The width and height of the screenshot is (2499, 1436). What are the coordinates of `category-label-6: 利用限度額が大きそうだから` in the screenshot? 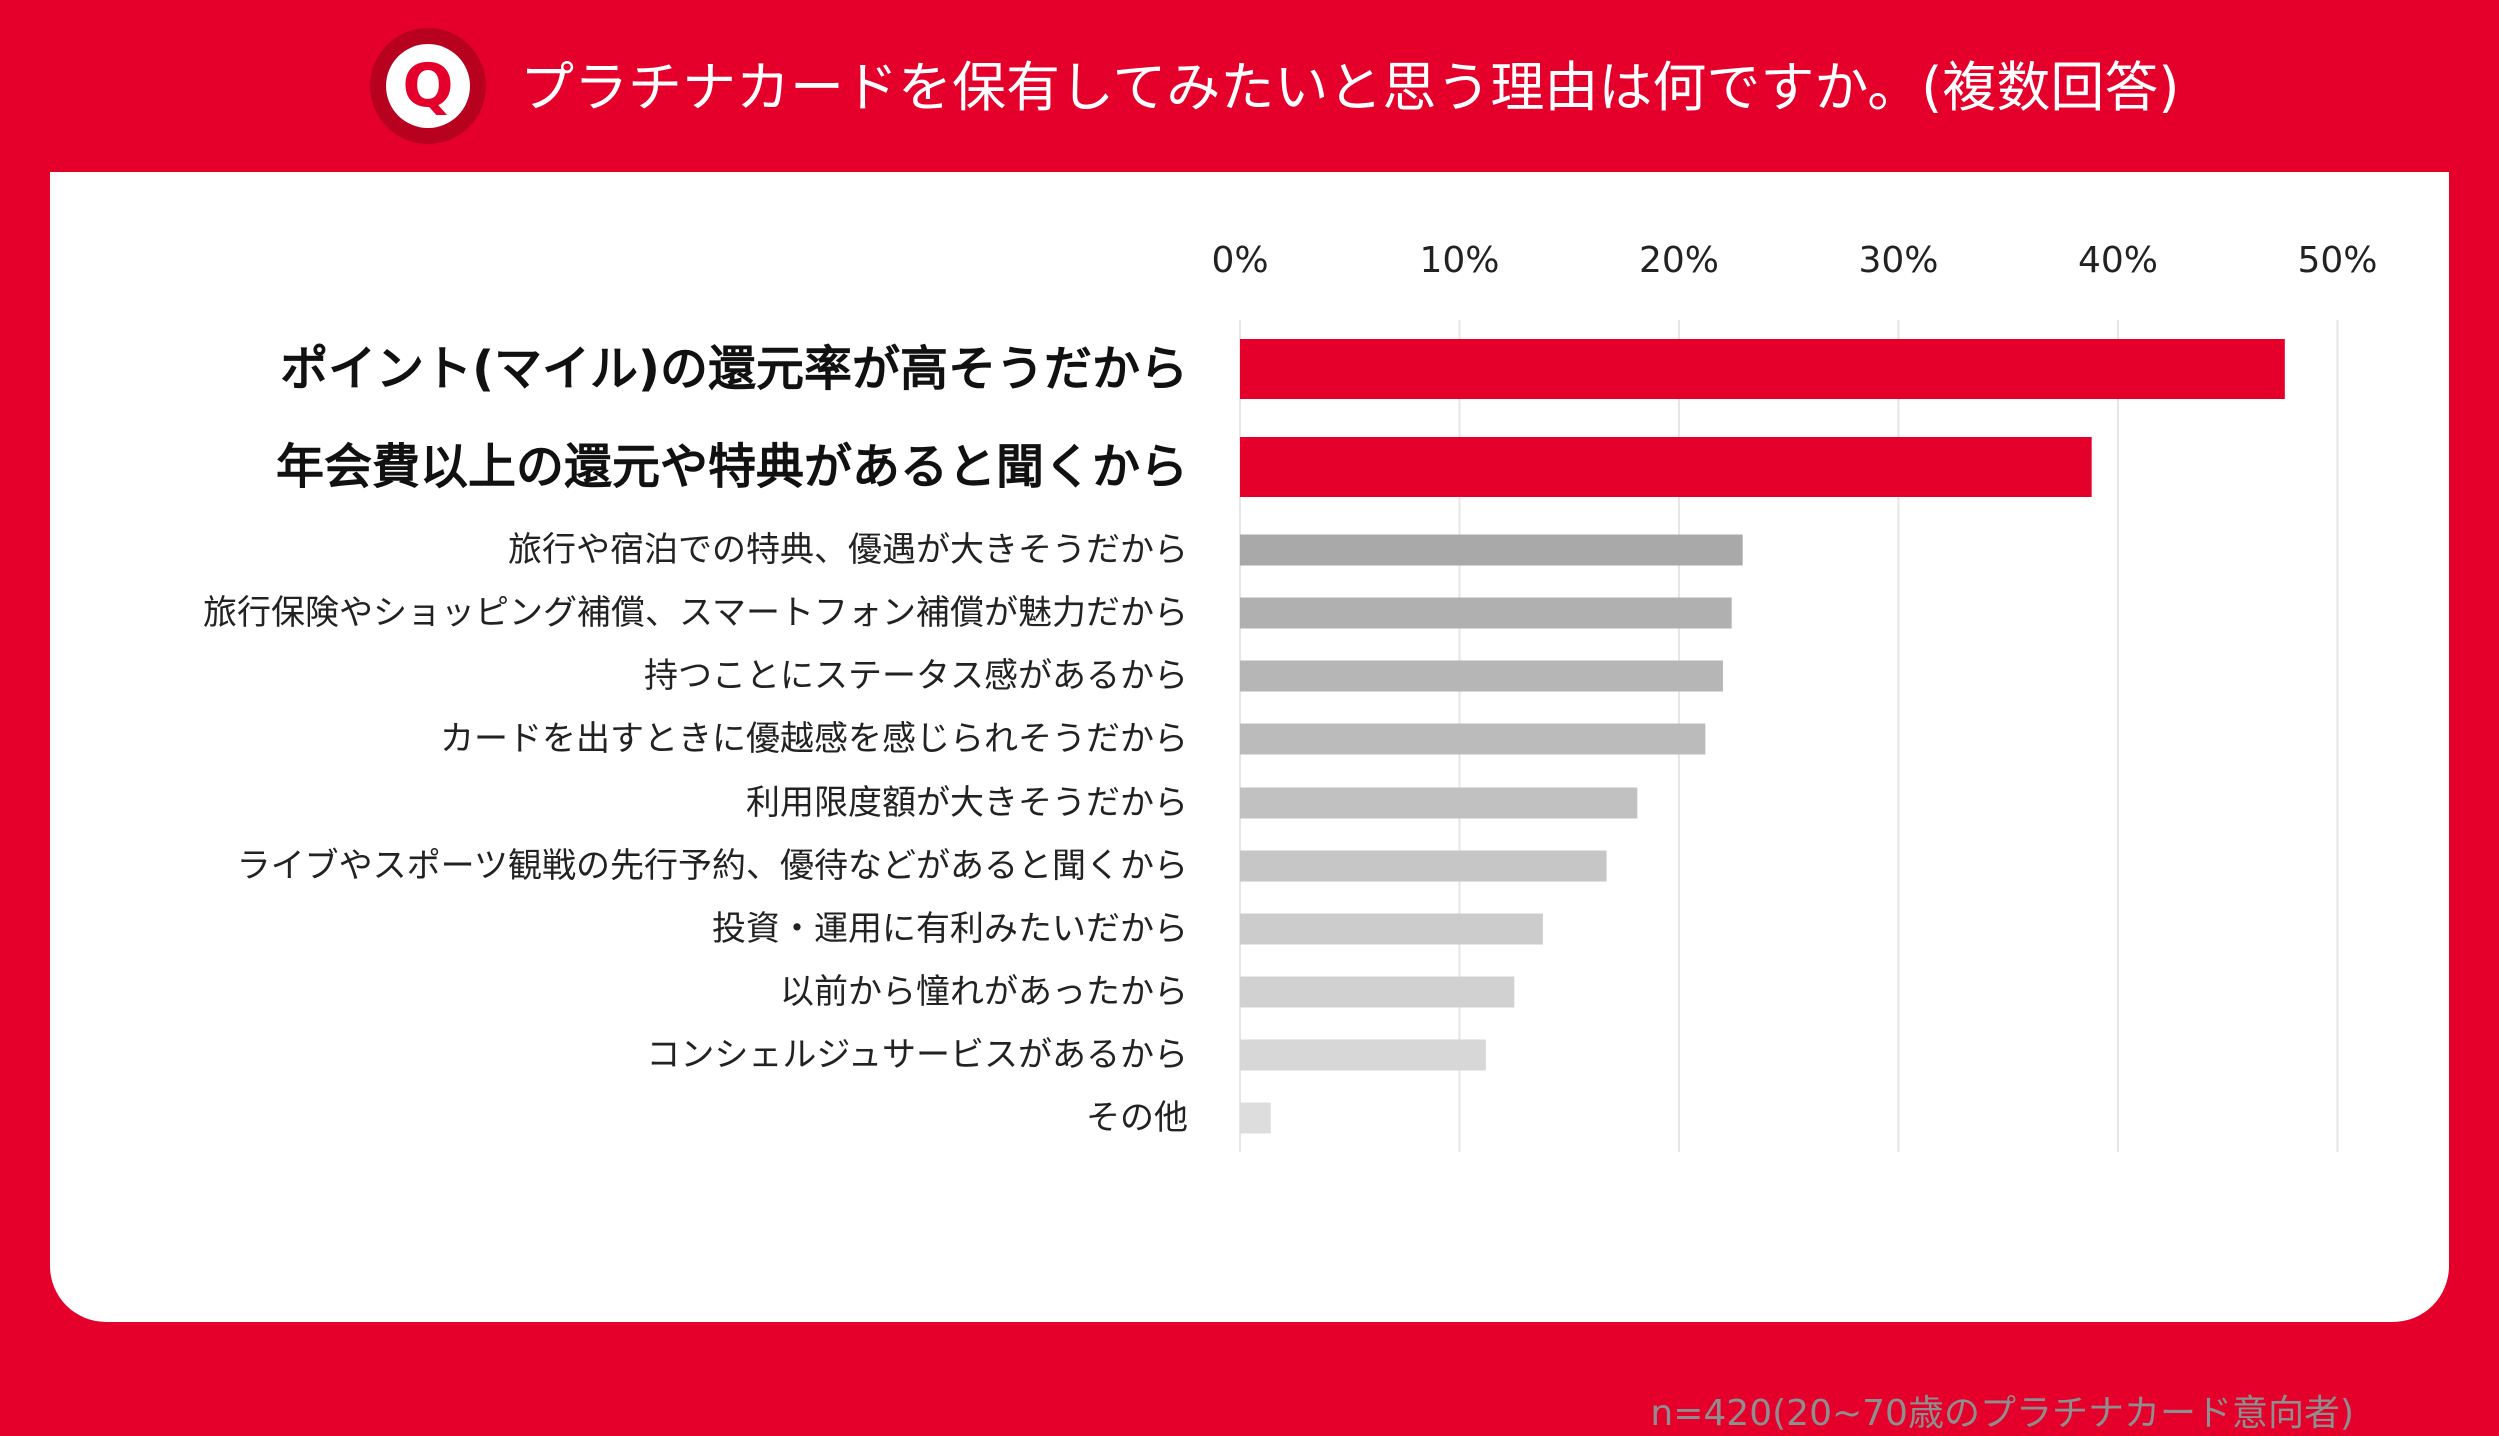 It's located at (967, 803).